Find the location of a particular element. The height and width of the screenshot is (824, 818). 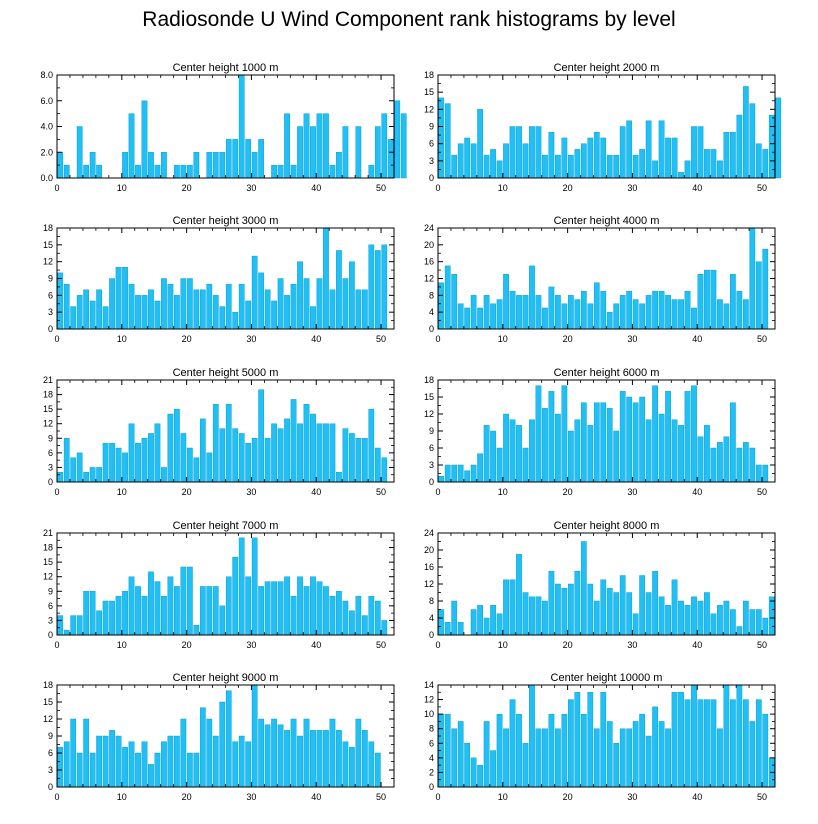

y-tick-label: 16 is located at coordinates (429, 567).